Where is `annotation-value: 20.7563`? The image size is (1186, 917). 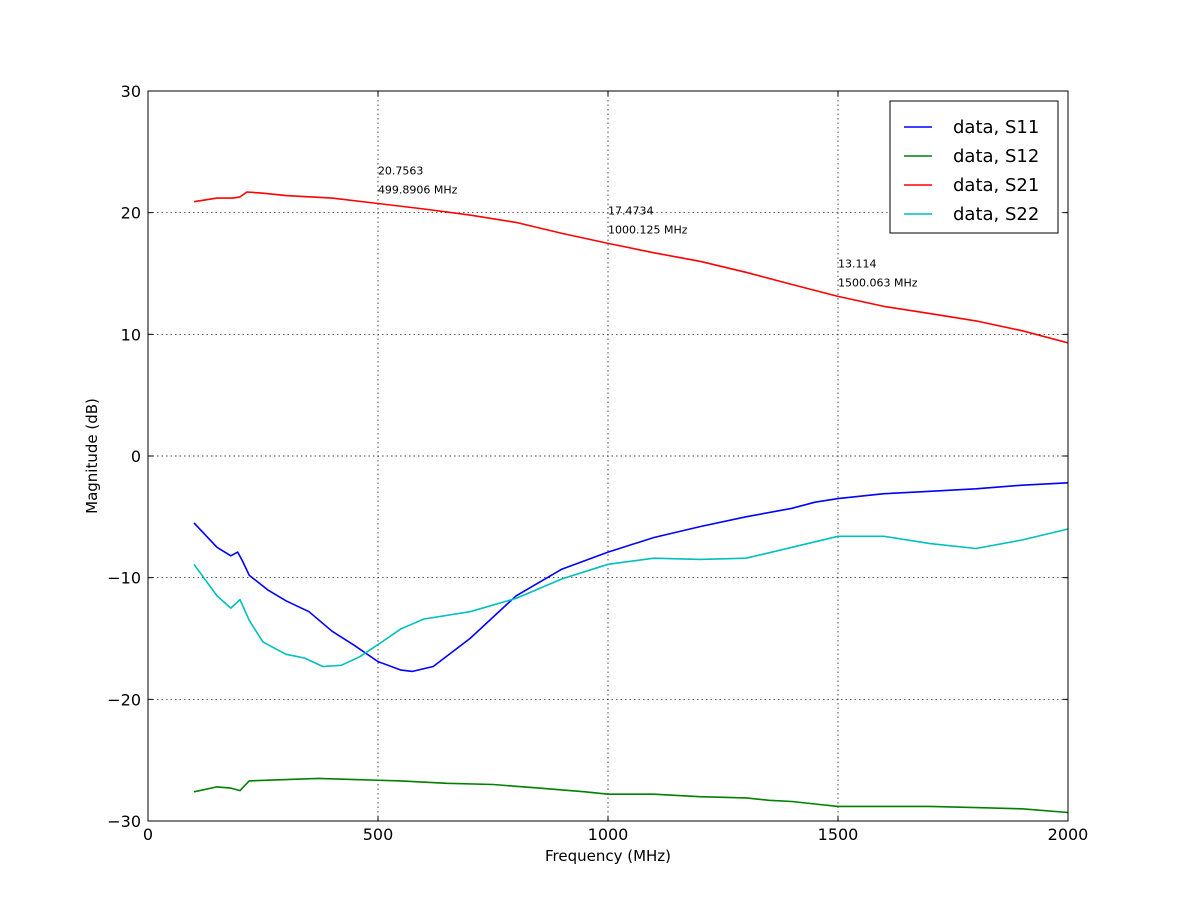 annotation-value: 20.7563 is located at coordinates (401, 170).